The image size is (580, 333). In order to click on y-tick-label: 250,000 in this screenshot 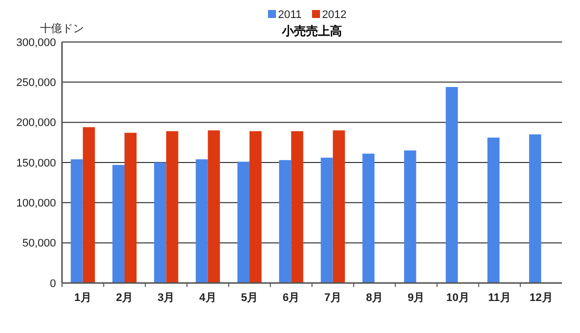, I will do `click(36, 83)`.